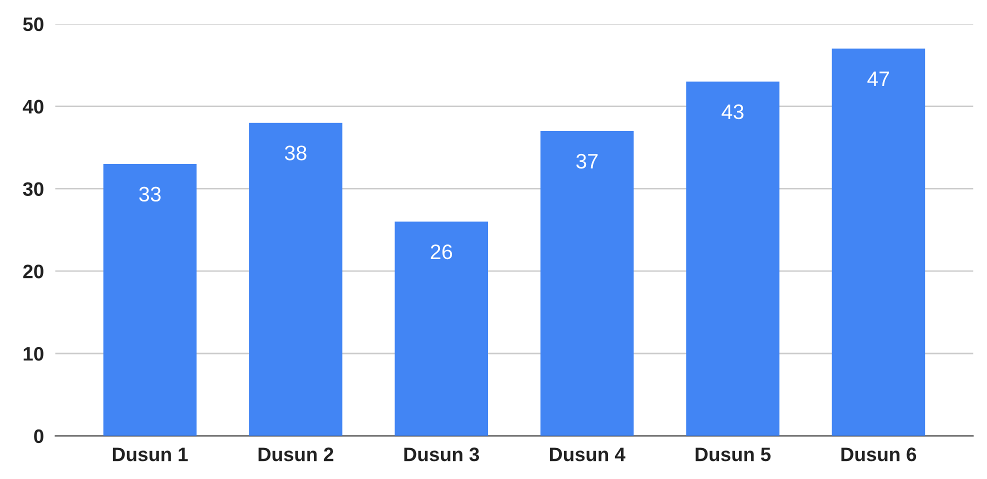  What do you see at coordinates (296, 455) in the screenshot?
I see `x-tick-label: Dusun 2` at bounding box center [296, 455].